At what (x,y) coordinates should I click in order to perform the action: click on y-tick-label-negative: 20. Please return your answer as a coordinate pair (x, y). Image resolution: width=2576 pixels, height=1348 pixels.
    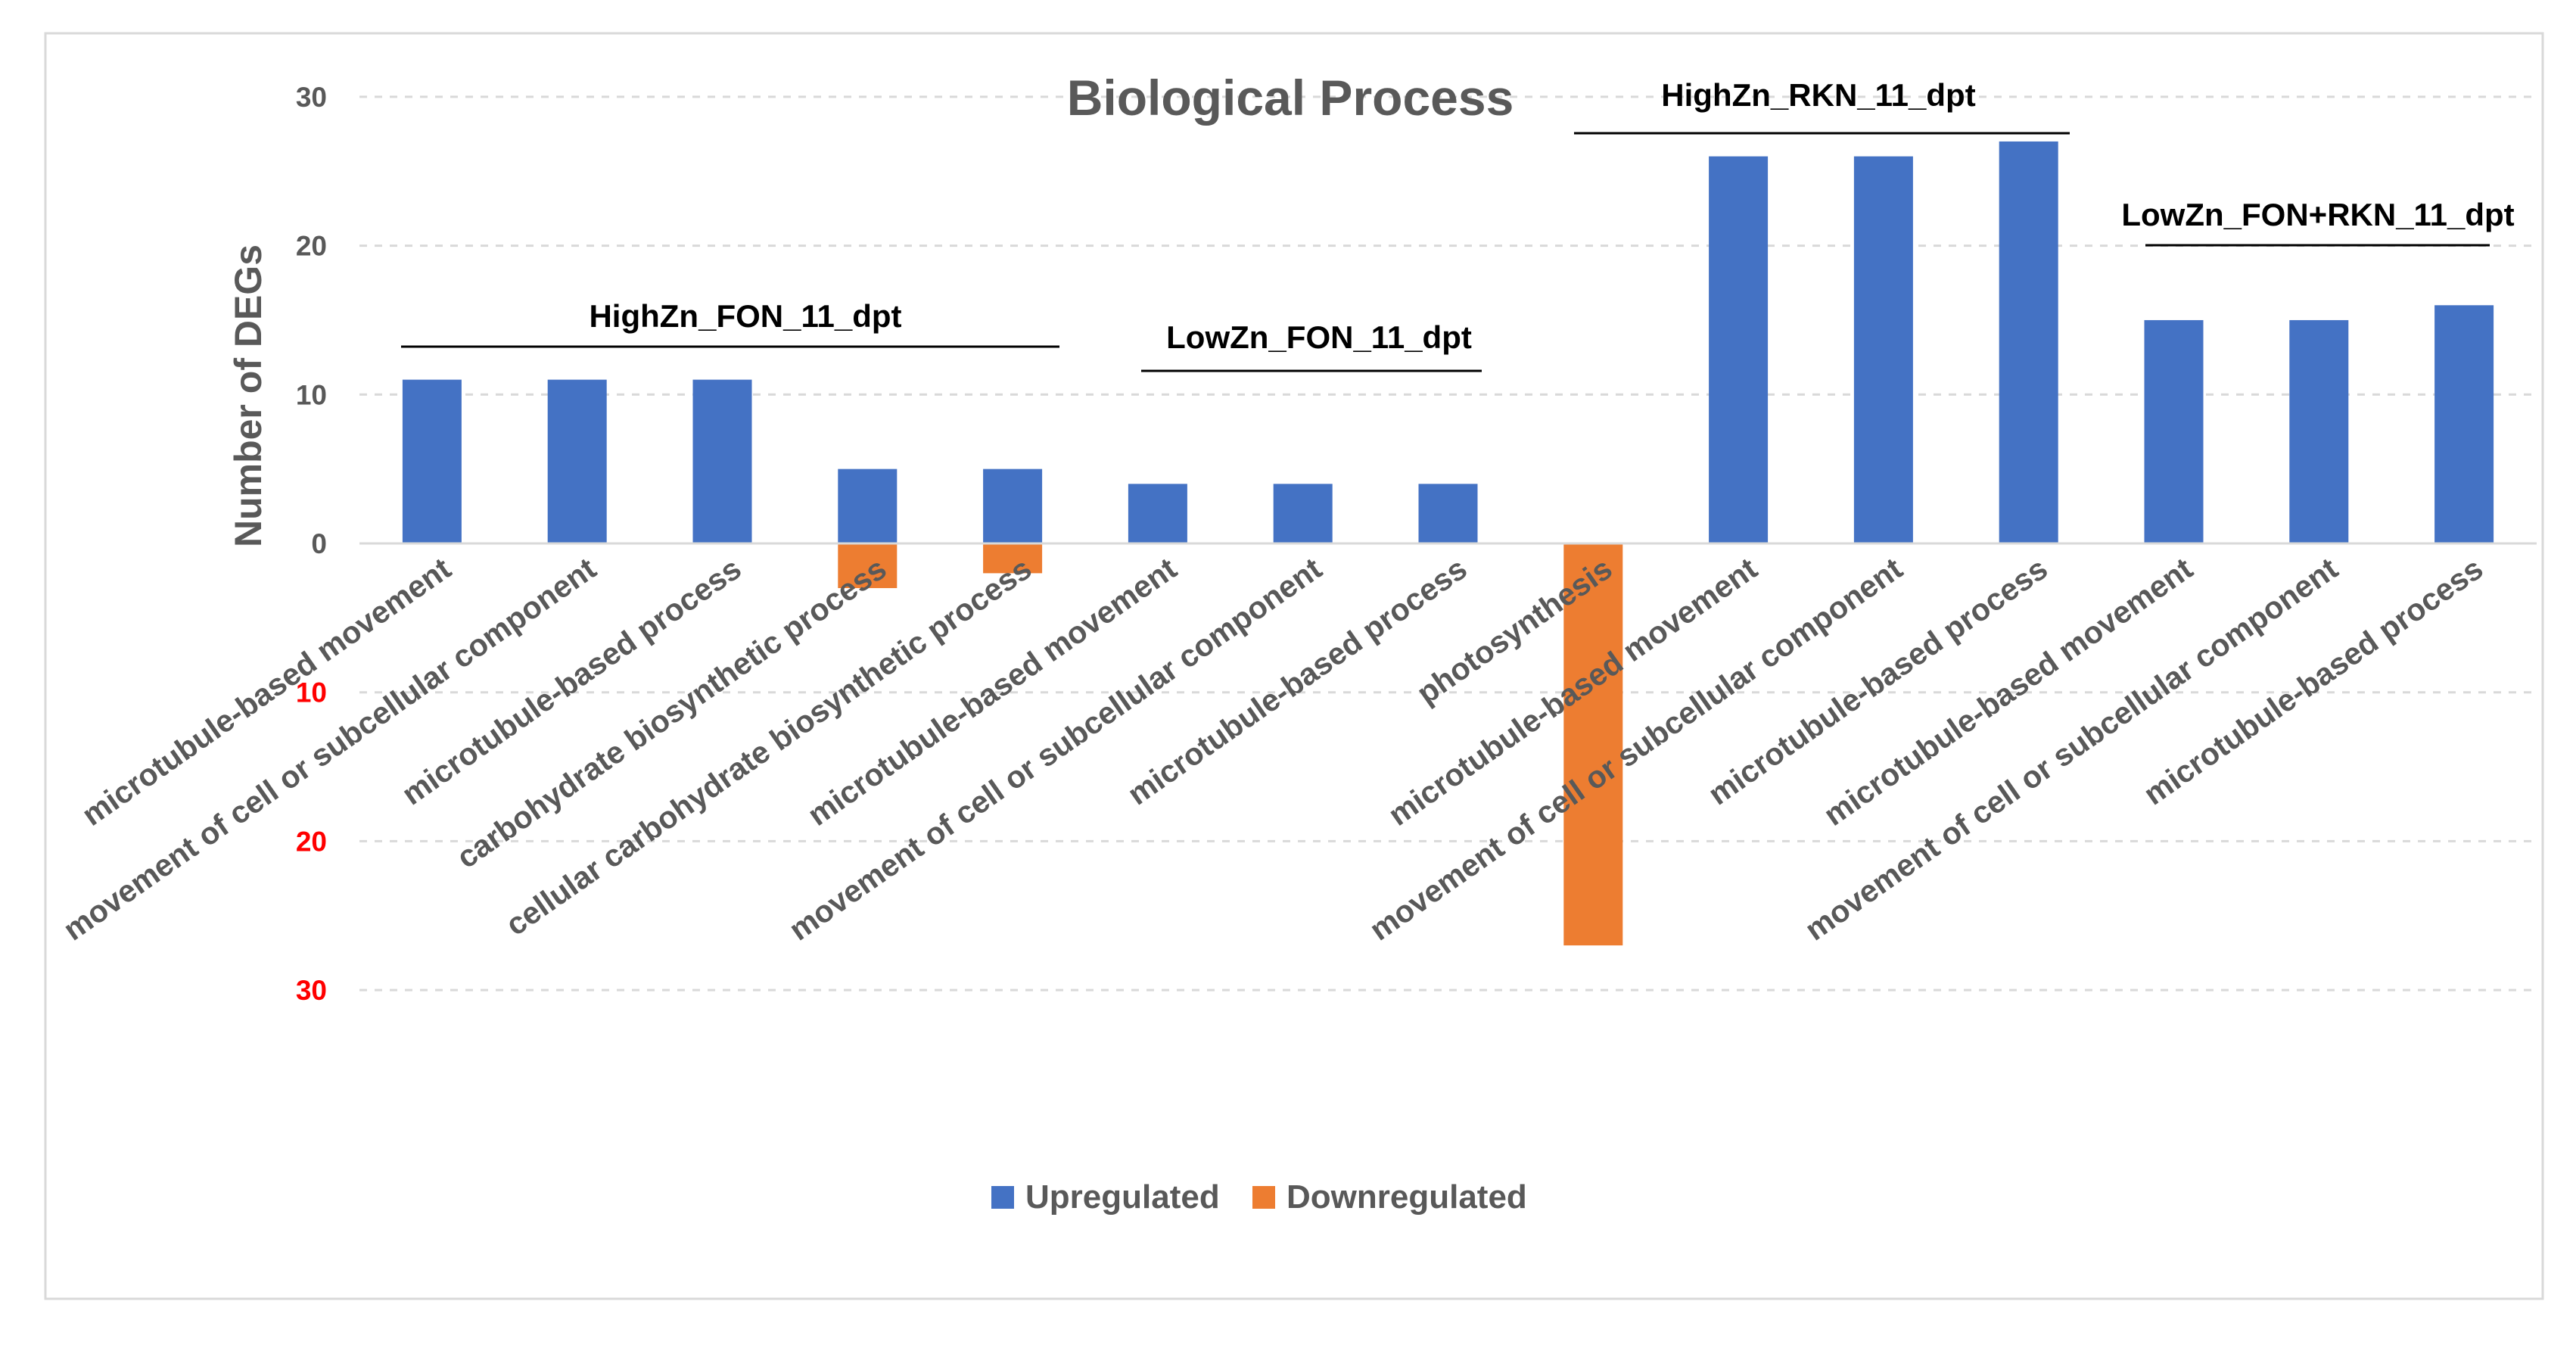
    Looking at the image, I should click on (311, 841).